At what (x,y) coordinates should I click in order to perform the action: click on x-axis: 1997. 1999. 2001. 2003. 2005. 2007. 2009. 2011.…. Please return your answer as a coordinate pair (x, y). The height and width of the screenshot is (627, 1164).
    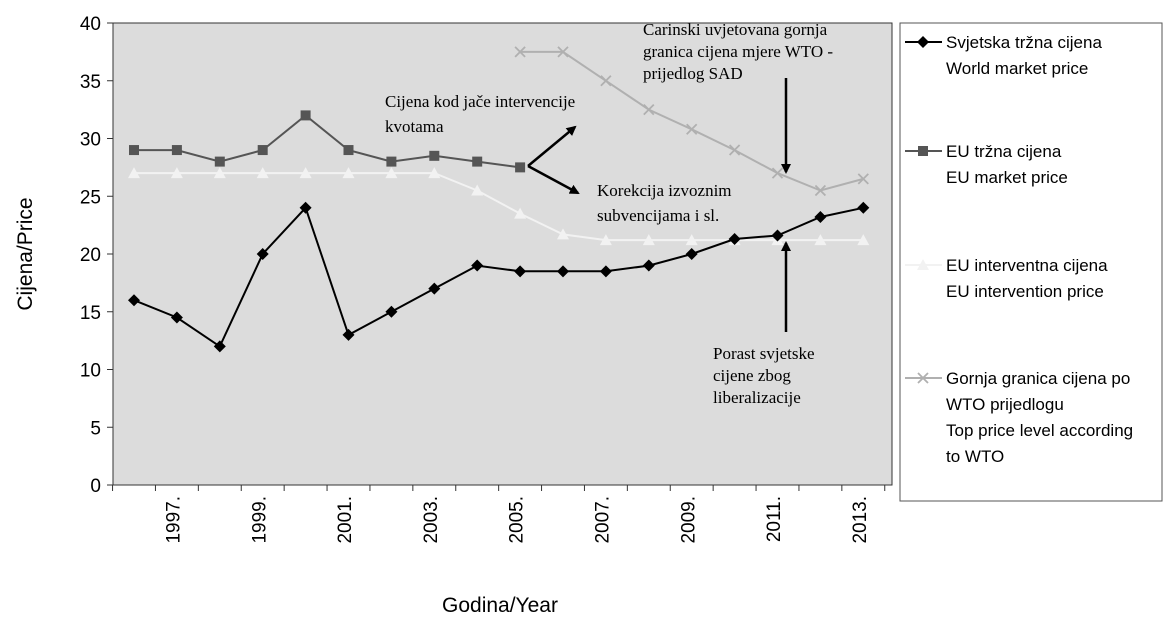
    Looking at the image, I should click on (499, 514).